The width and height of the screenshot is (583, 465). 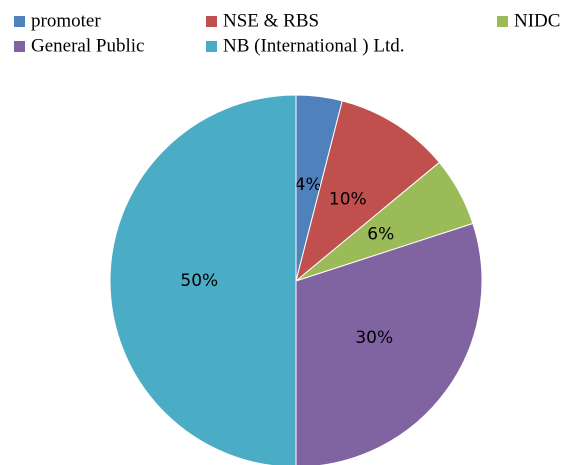 What do you see at coordinates (271, 20) in the screenshot?
I see `legend-label: NSE & RBS` at bounding box center [271, 20].